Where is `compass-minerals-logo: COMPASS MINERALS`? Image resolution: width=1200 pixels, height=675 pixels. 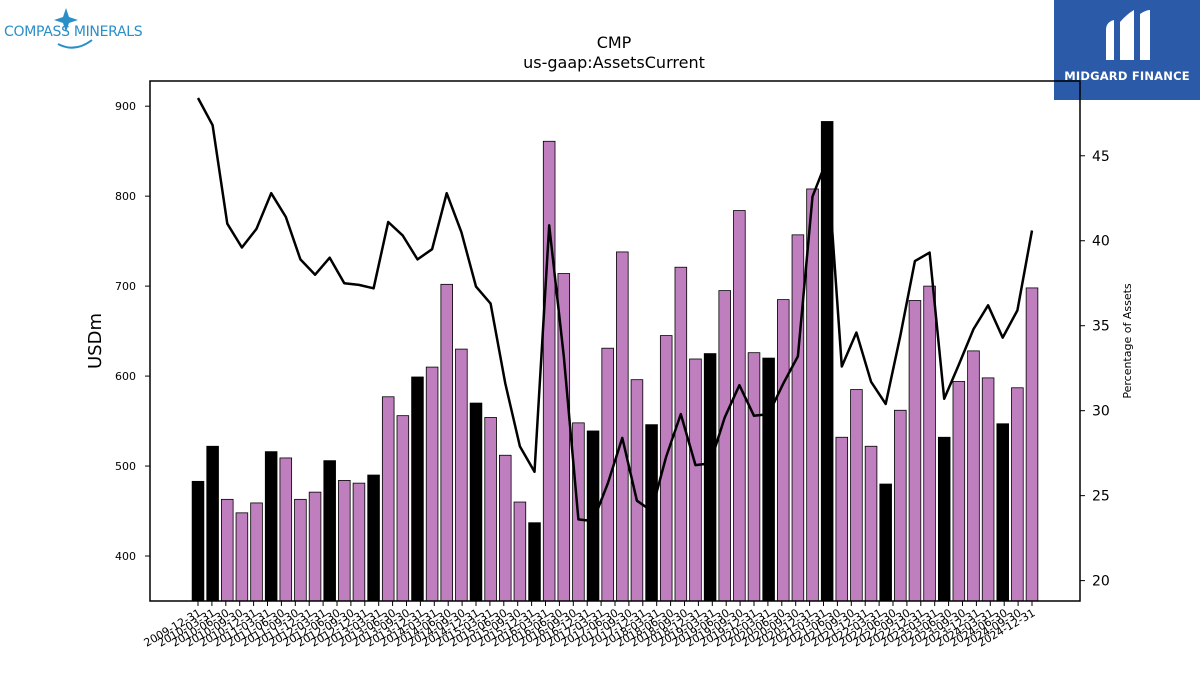 compass-minerals-logo: COMPASS MINERALS is located at coordinates (76, 29).